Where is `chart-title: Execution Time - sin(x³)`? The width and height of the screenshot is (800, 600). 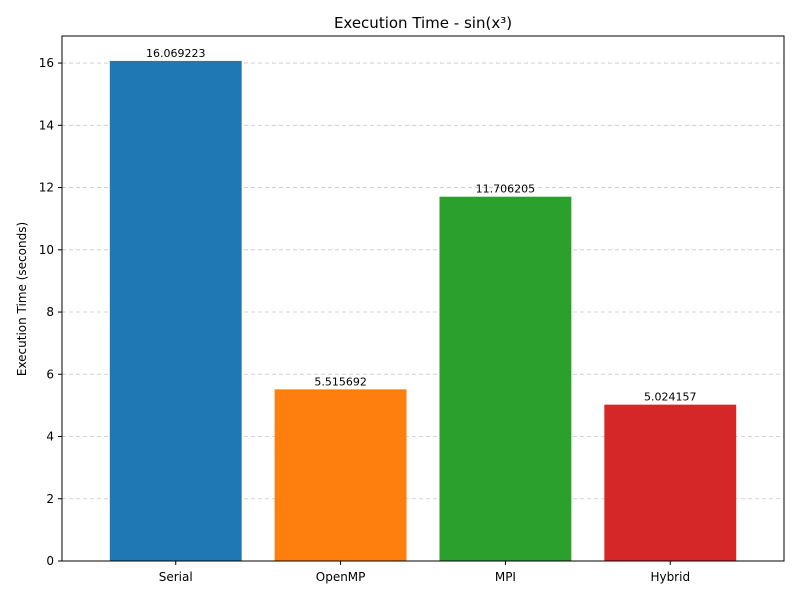
chart-title: Execution Time - sin(x³) is located at coordinates (423, 23).